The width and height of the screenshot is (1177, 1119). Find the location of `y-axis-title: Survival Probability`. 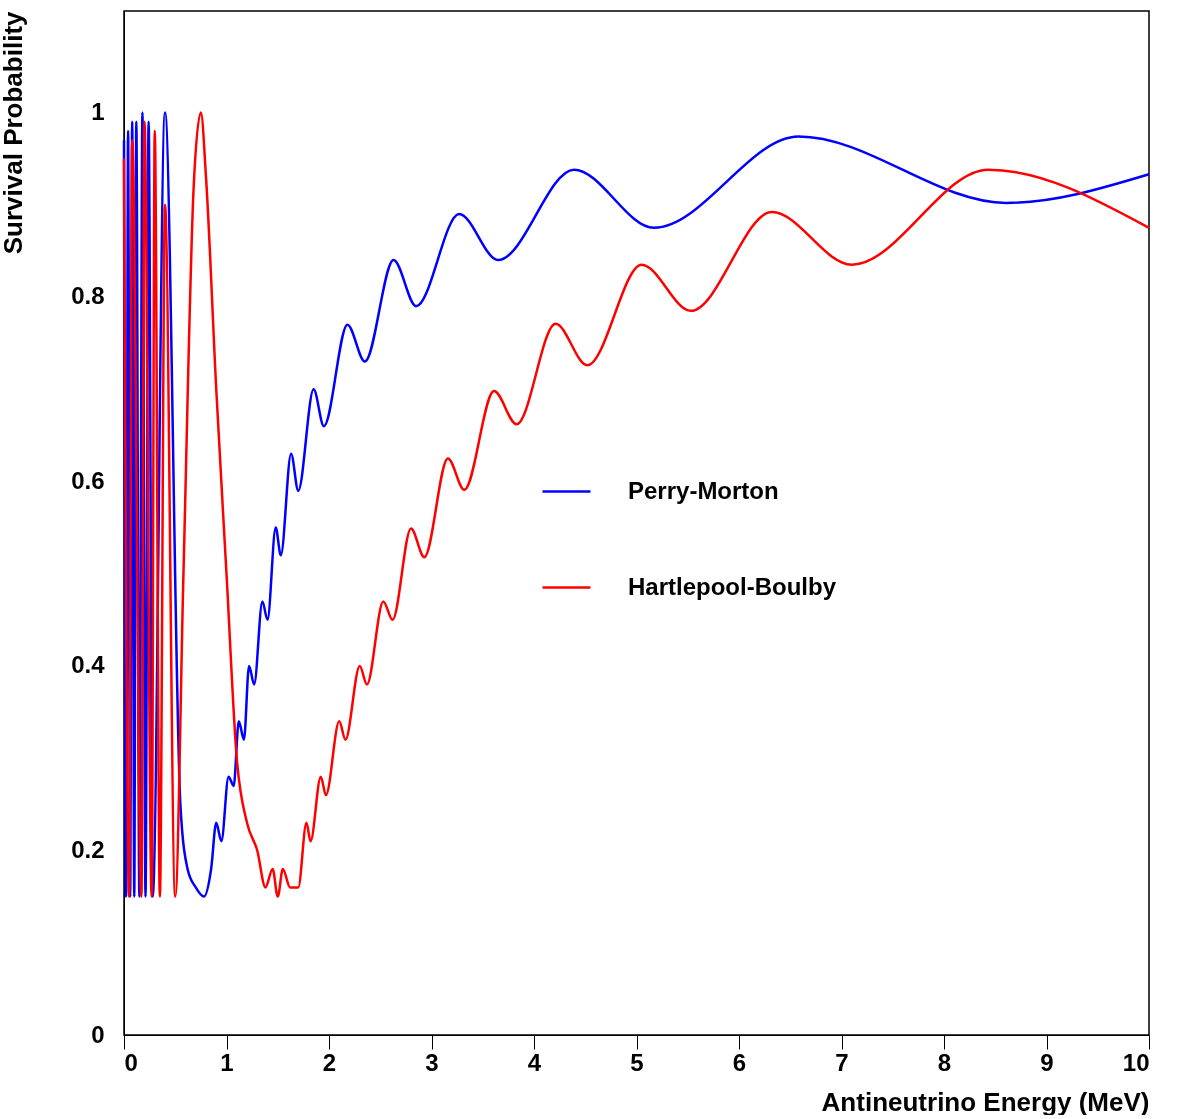

y-axis-title: Survival Probability is located at coordinates (14, 132).